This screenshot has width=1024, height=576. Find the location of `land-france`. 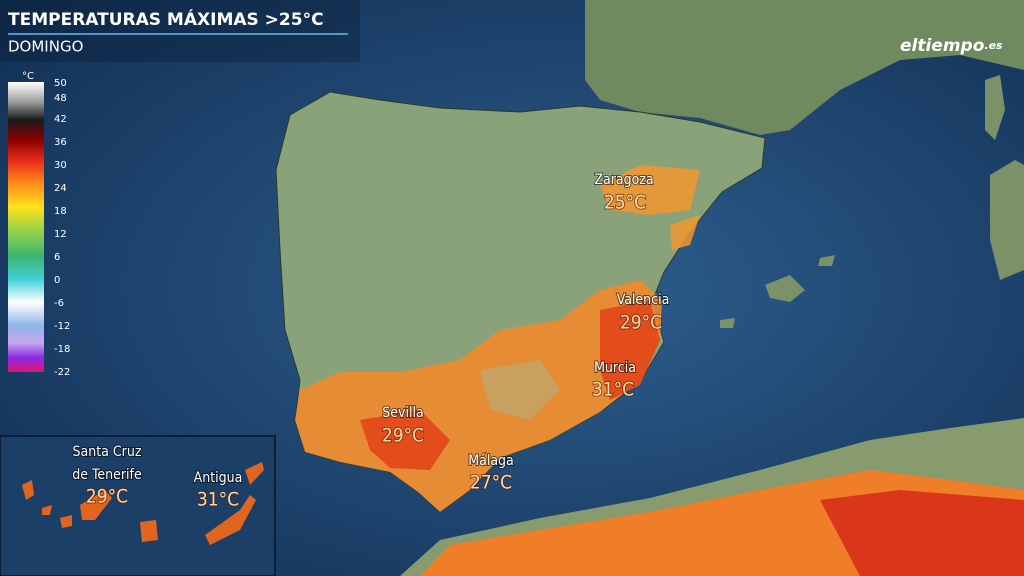

land-france is located at coordinates (804, 67).